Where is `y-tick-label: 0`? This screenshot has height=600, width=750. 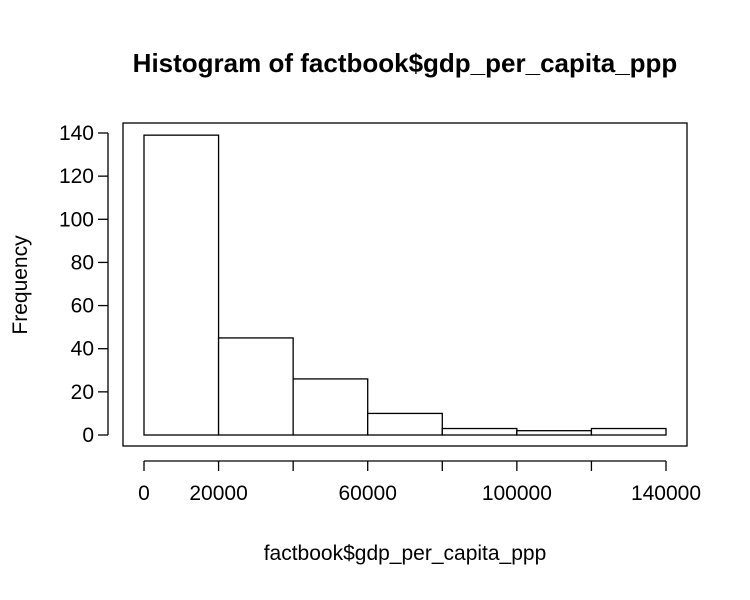 y-tick-label: 0 is located at coordinates (88, 435).